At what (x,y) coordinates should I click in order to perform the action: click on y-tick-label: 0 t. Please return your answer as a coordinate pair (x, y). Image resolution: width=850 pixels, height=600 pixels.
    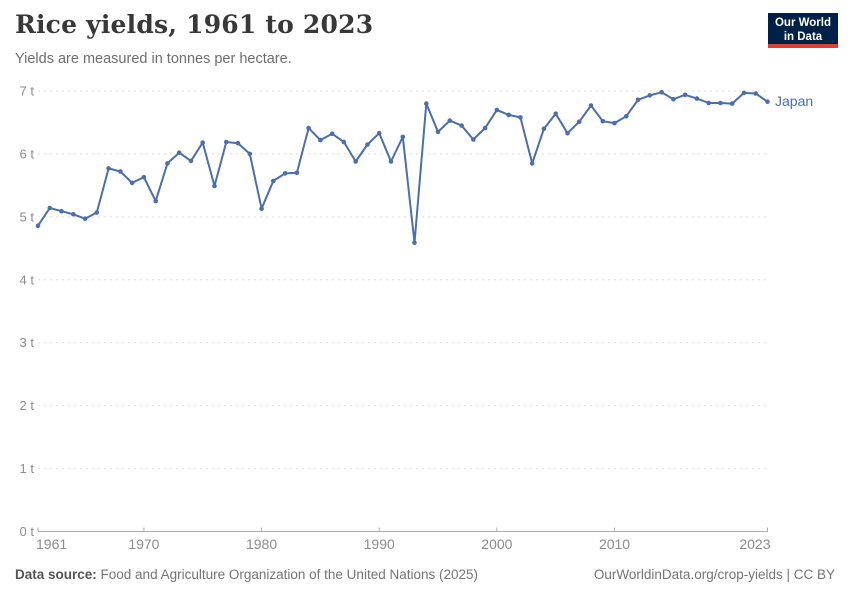
    Looking at the image, I should click on (27, 531).